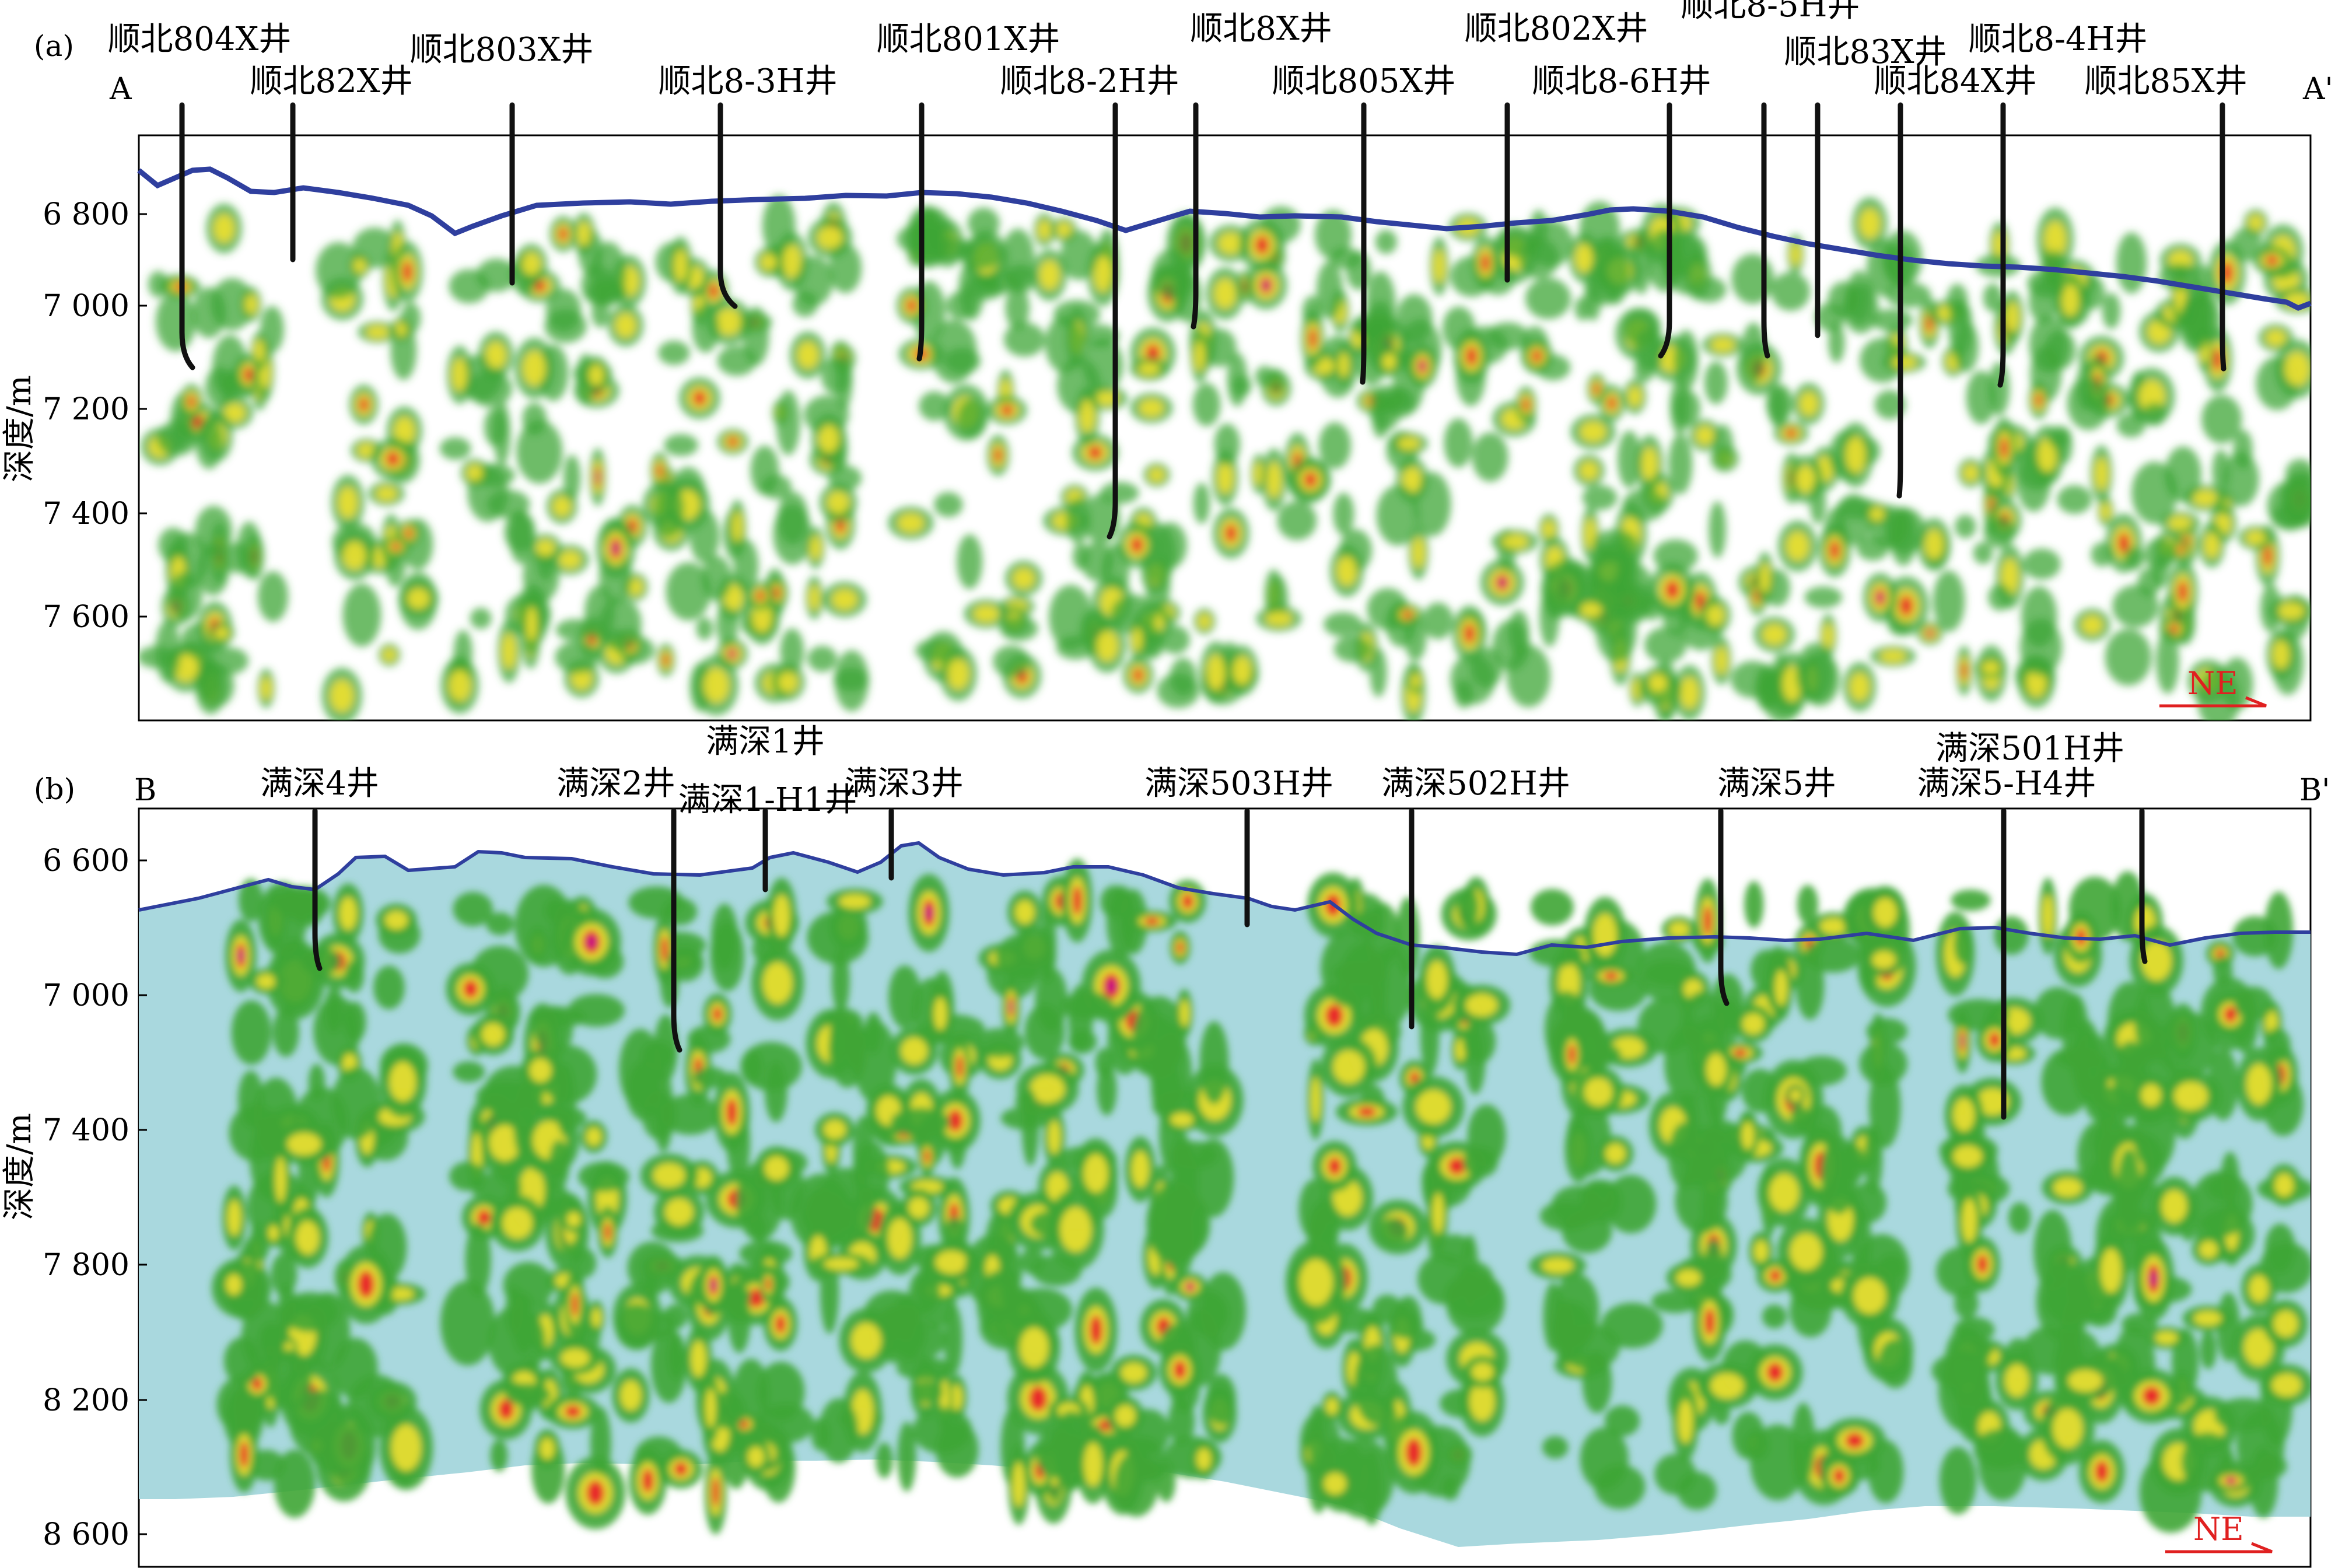 The width and height of the screenshot is (2335, 1568). Describe the element at coordinates (120, 89) in the screenshot. I see `panel-a-start-label: A` at that location.